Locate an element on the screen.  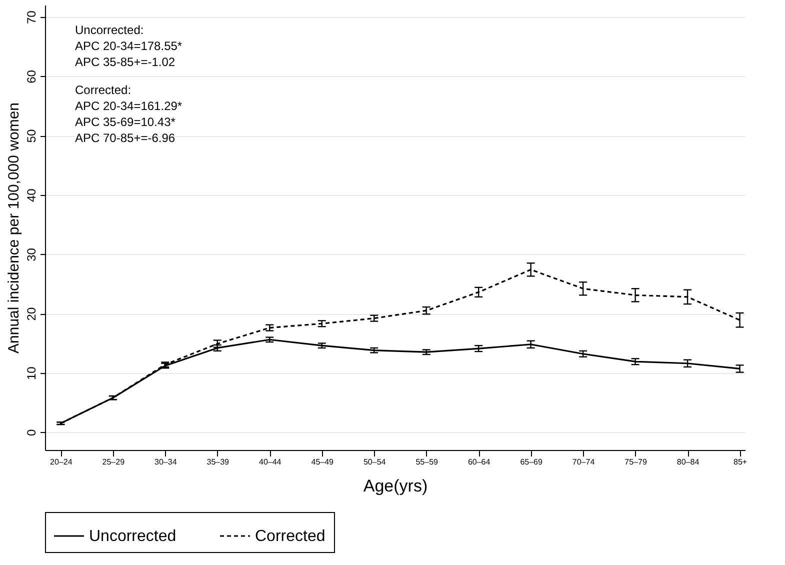
x-tick-label: 40–44 is located at coordinates (270, 462).